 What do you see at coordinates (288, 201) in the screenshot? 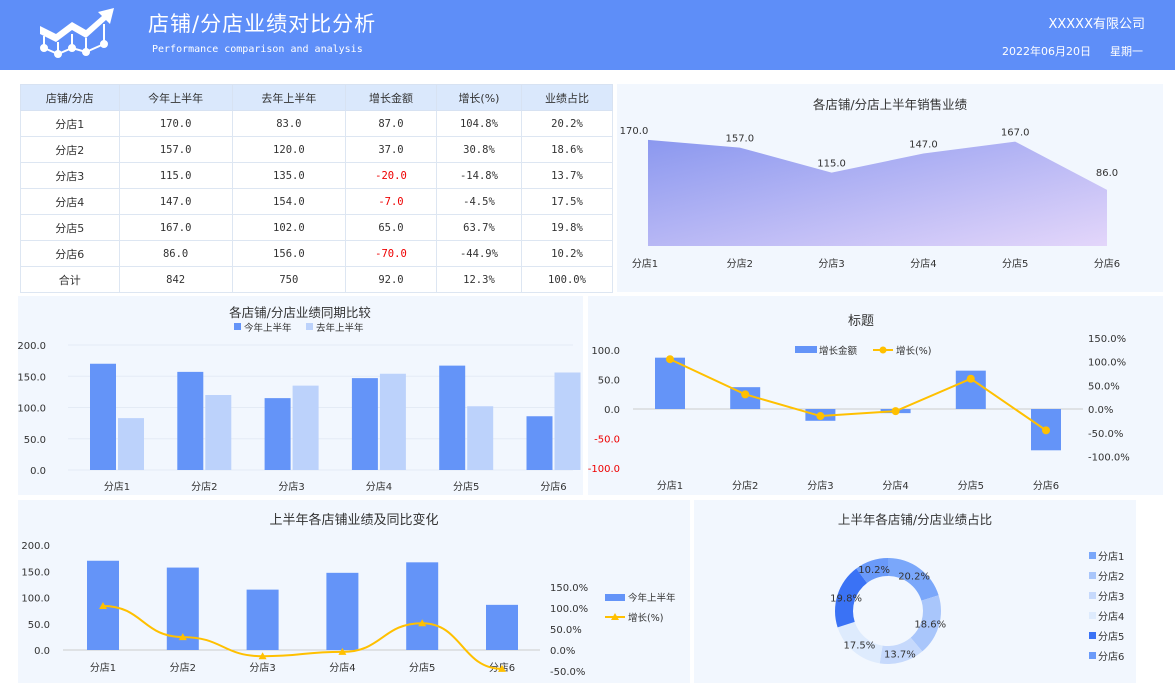
I see `table-cell: 154.0` at bounding box center [288, 201].